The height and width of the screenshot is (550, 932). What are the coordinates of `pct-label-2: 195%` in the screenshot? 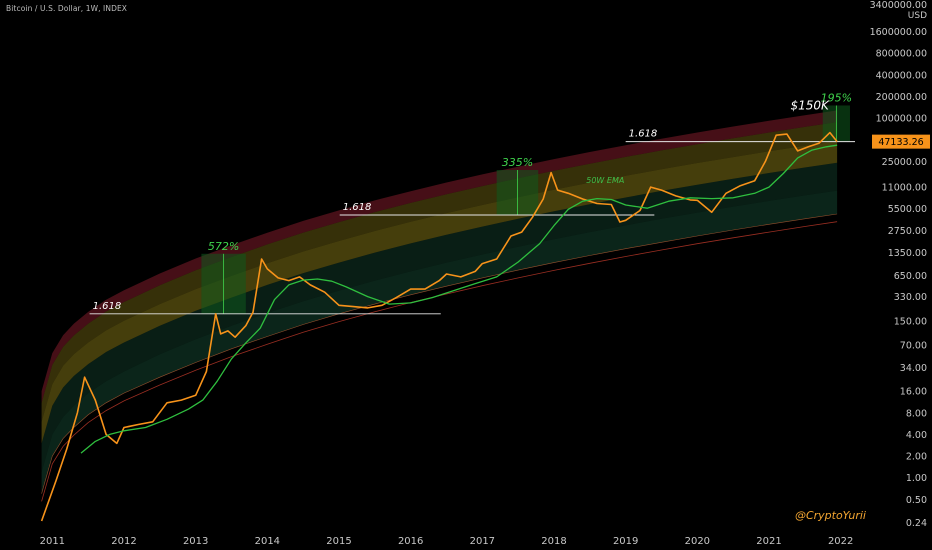 It's located at (836, 97).